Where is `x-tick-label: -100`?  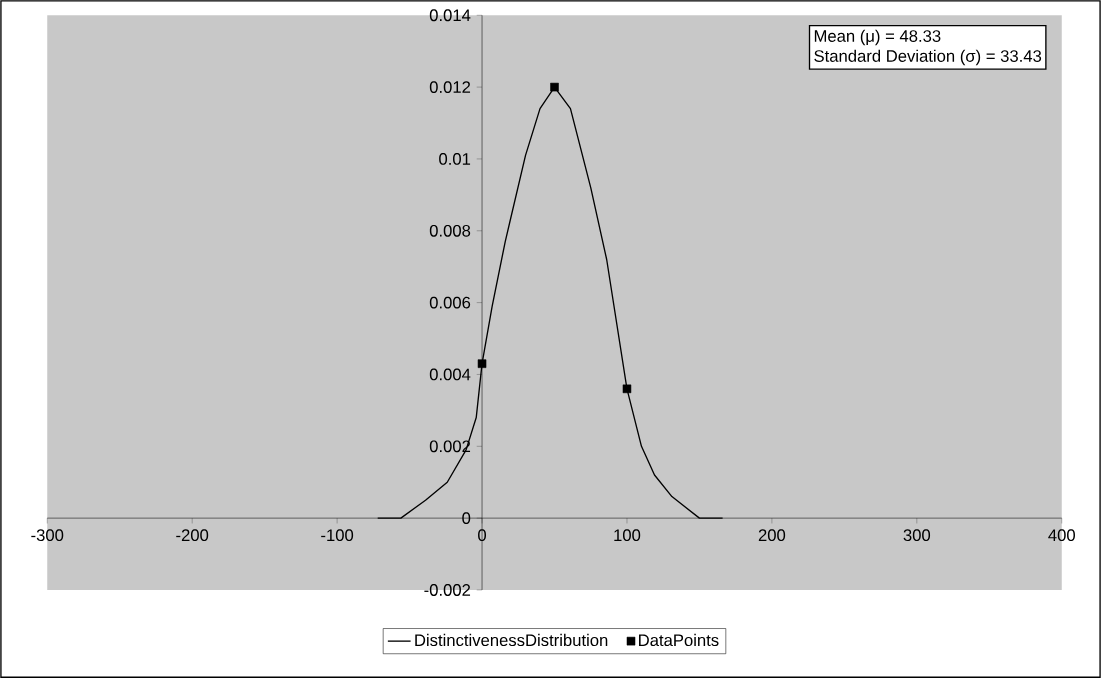 x-tick-label: -100 is located at coordinates (337, 535).